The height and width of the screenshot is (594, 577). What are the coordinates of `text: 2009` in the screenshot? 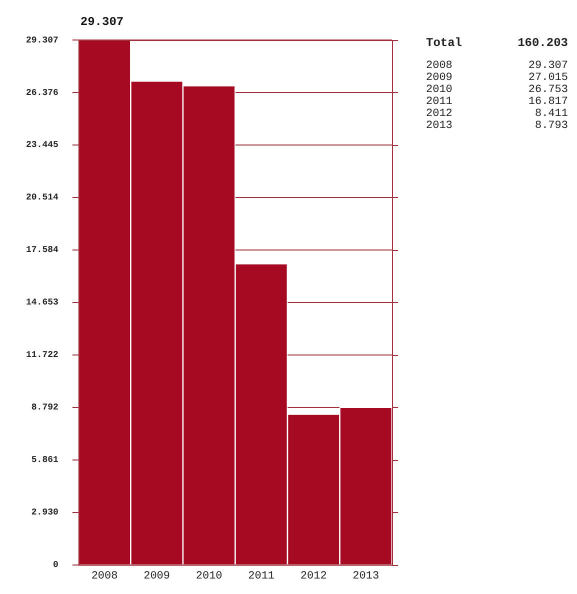 It's located at (439, 78).